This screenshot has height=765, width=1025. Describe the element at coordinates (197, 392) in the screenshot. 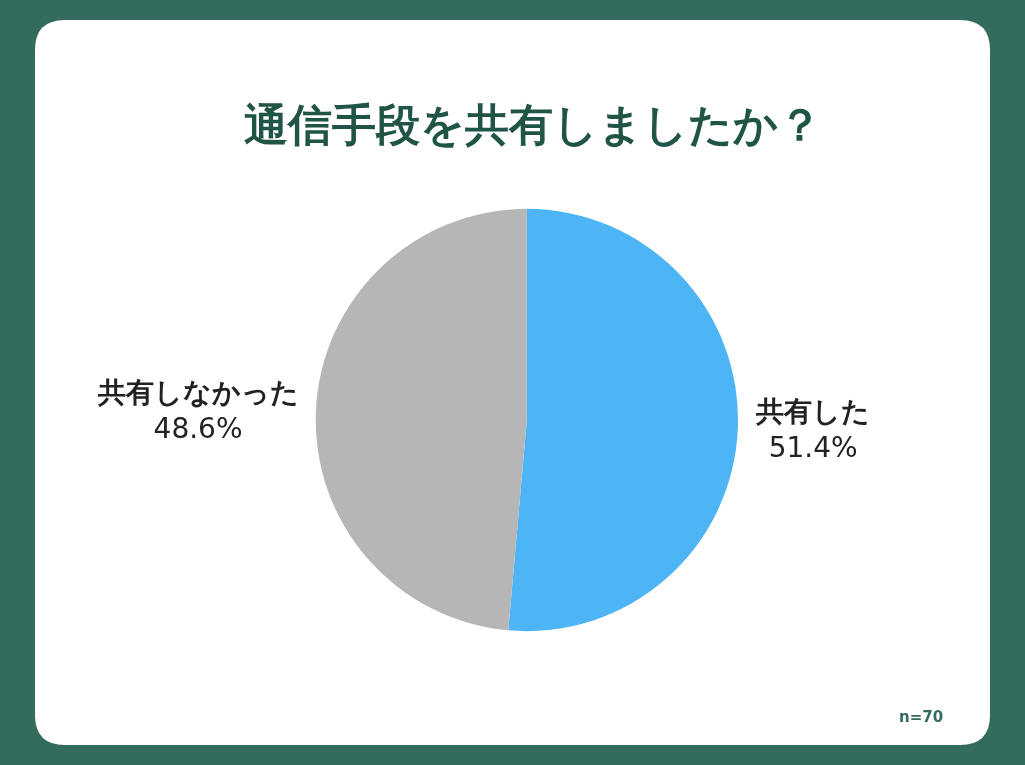

I see `slice-label: 共有しなかった` at that location.